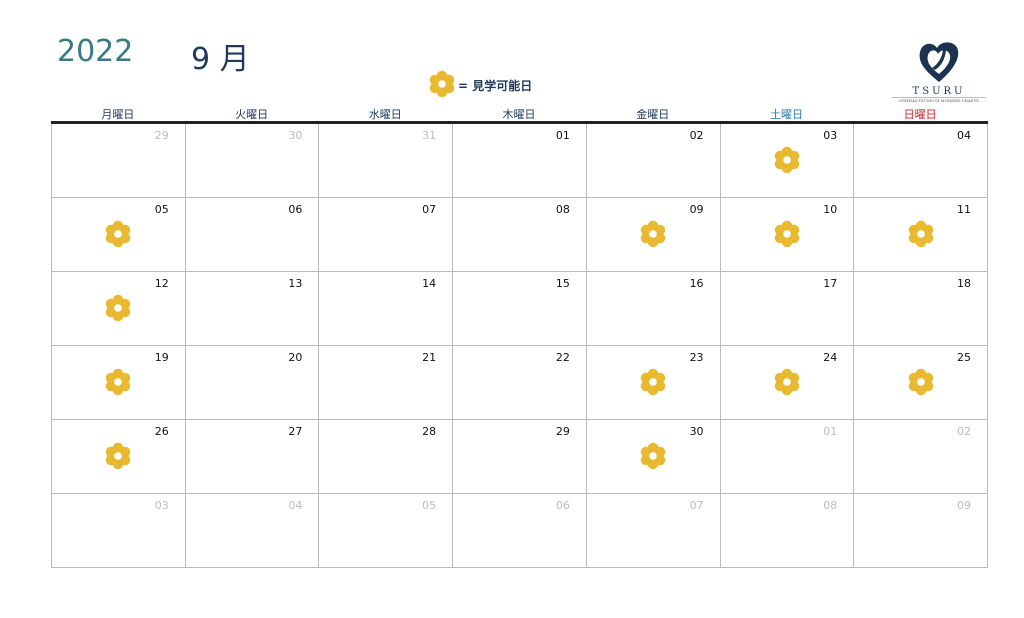  I want to click on month-label: 9 月, so click(220, 59).